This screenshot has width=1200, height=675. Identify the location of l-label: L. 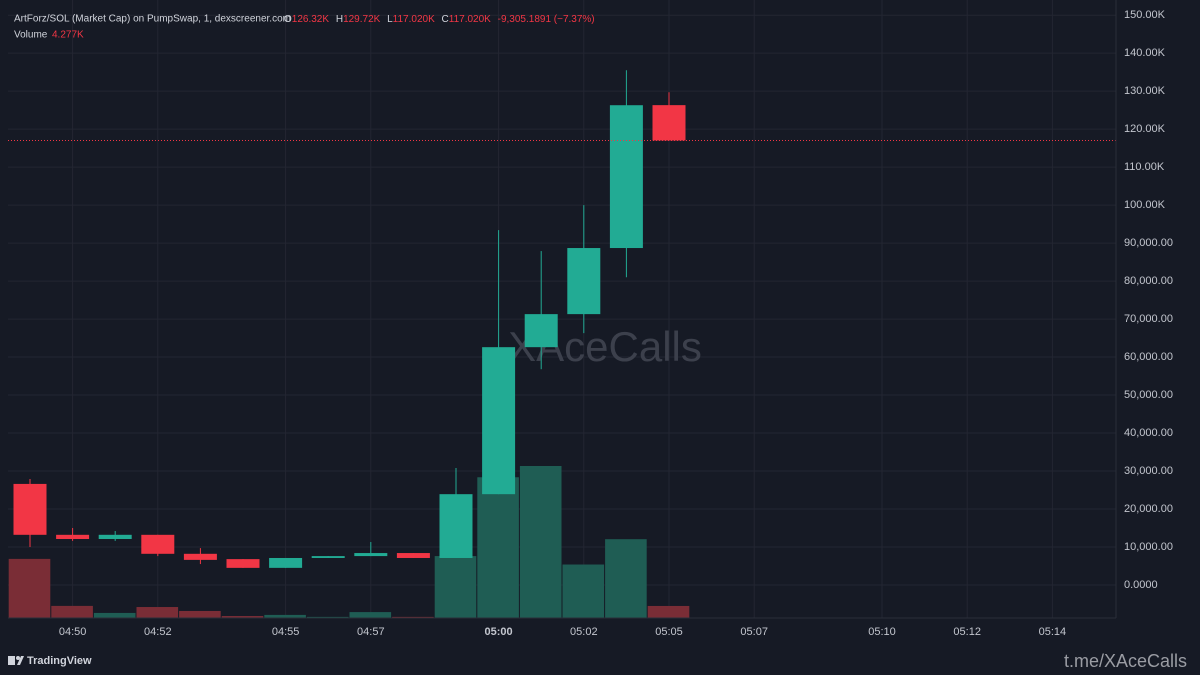
(390, 19).